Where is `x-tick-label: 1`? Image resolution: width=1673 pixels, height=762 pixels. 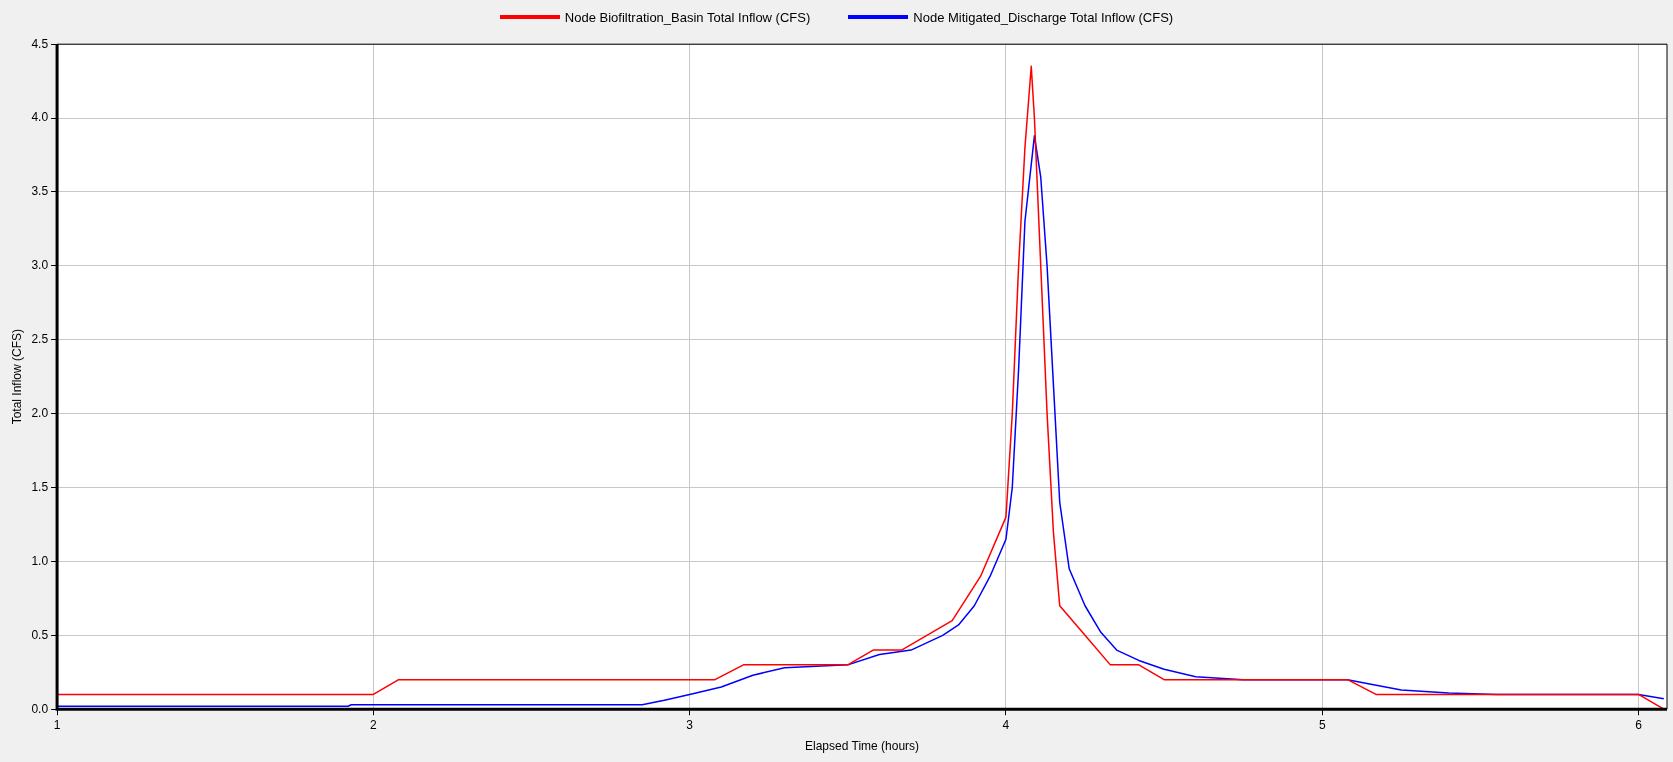
x-tick-label: 1 is located at coordinates (57, 724).